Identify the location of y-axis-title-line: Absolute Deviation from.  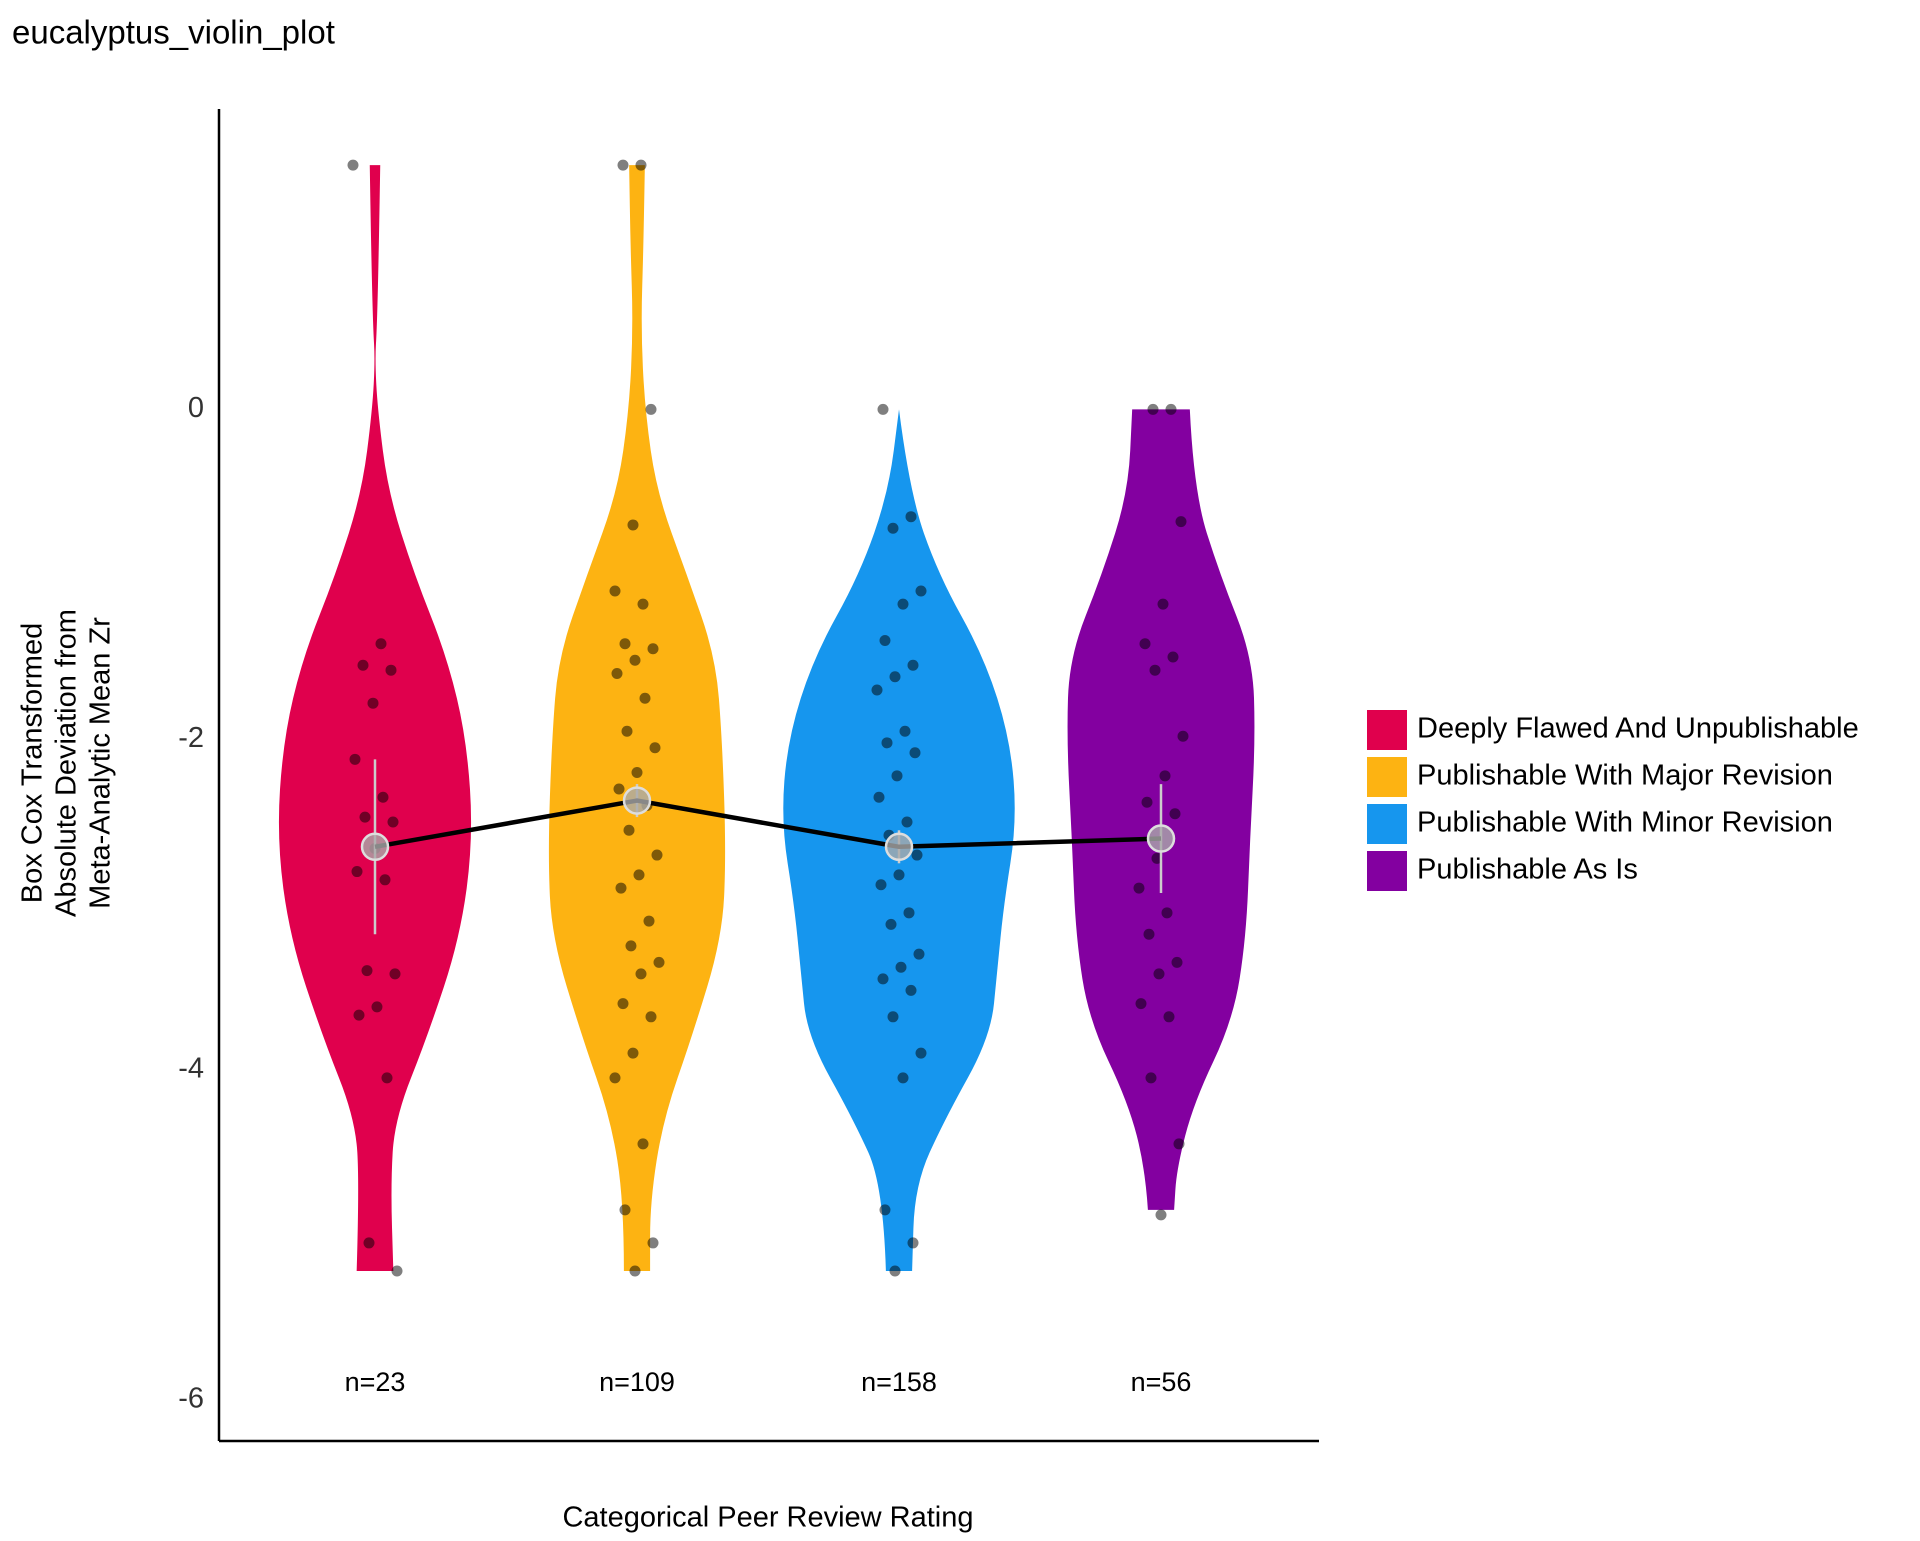
(67, 763).